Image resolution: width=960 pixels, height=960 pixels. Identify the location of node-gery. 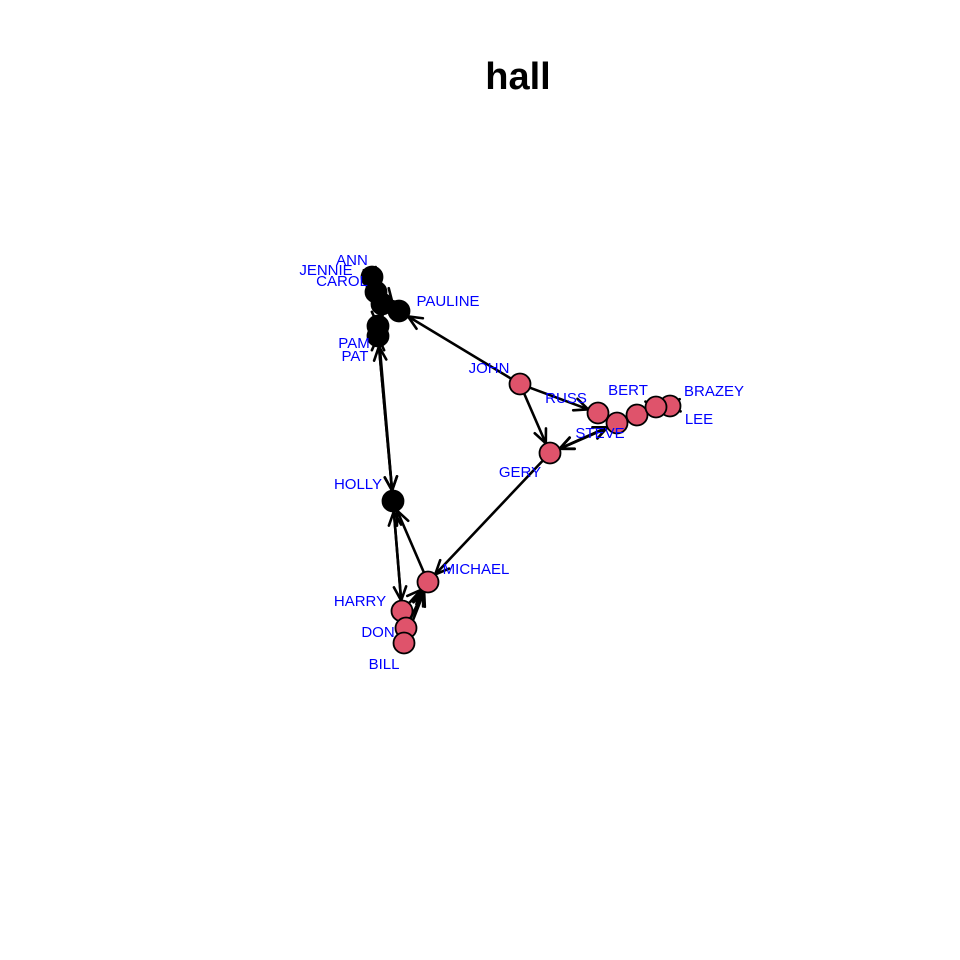
(550, 453).